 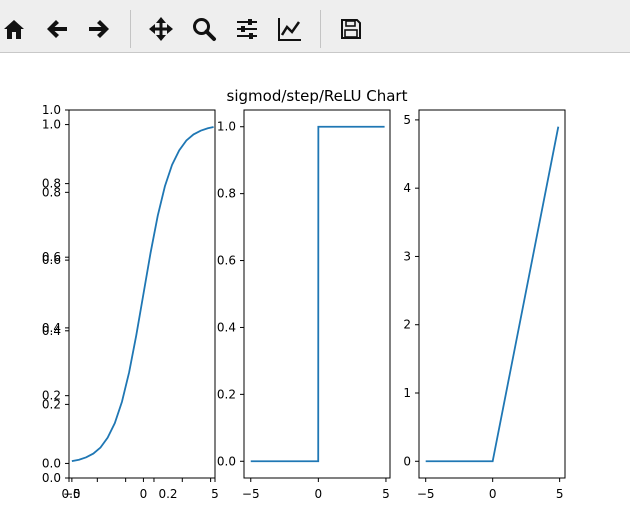 I want to click on twin-y-tick-label: 0.4, so click(x=51, y=331).